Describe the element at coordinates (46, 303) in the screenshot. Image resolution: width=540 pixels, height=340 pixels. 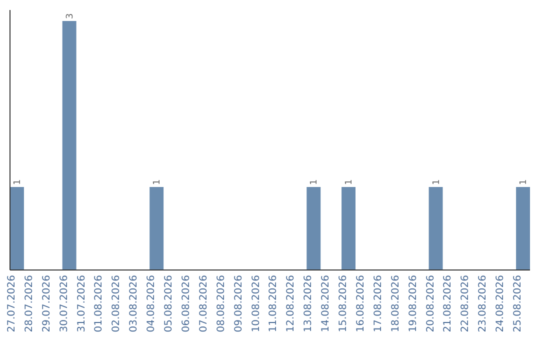
I see `x-tick-label: 29.07.2026` at that location.